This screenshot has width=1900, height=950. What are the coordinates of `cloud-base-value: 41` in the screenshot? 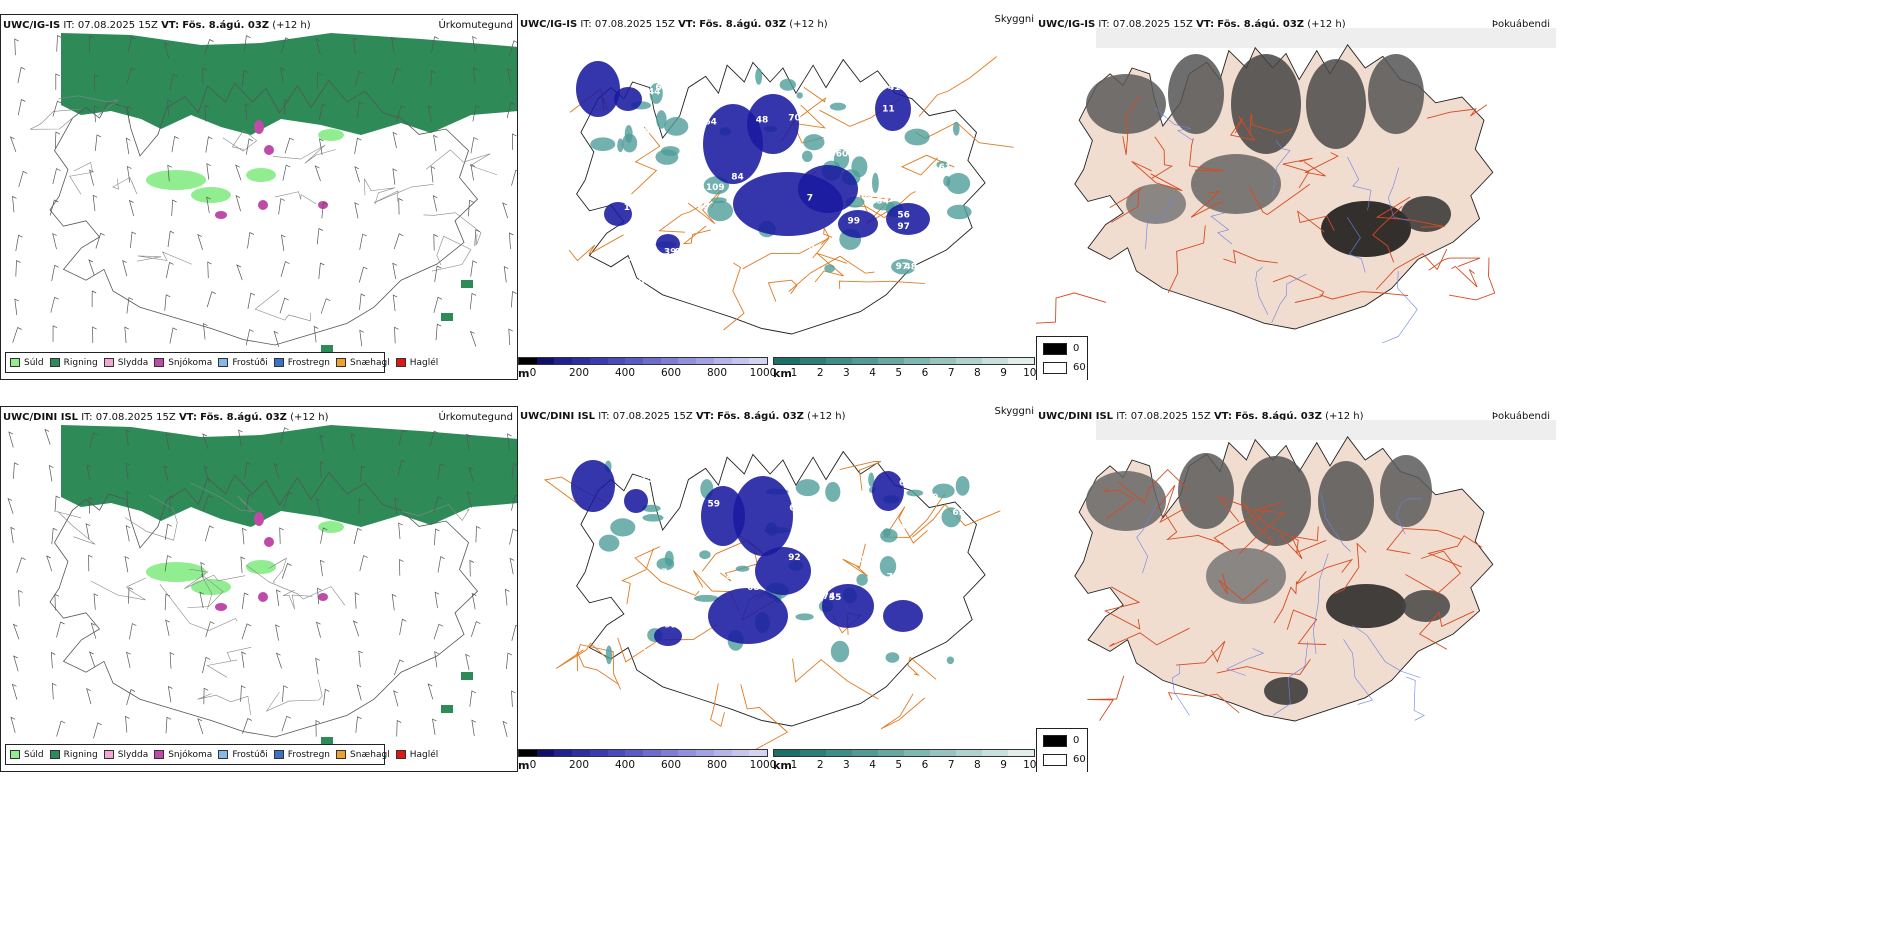 It's located at (813, 612).